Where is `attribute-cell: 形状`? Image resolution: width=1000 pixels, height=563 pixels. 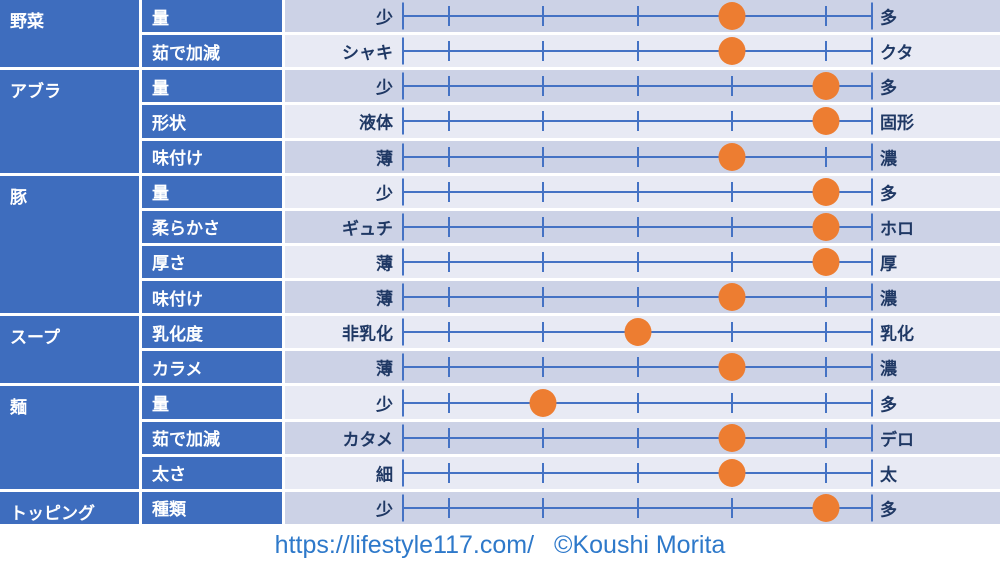 attribute-cell: 形状 is located at coordinates (213, 123).